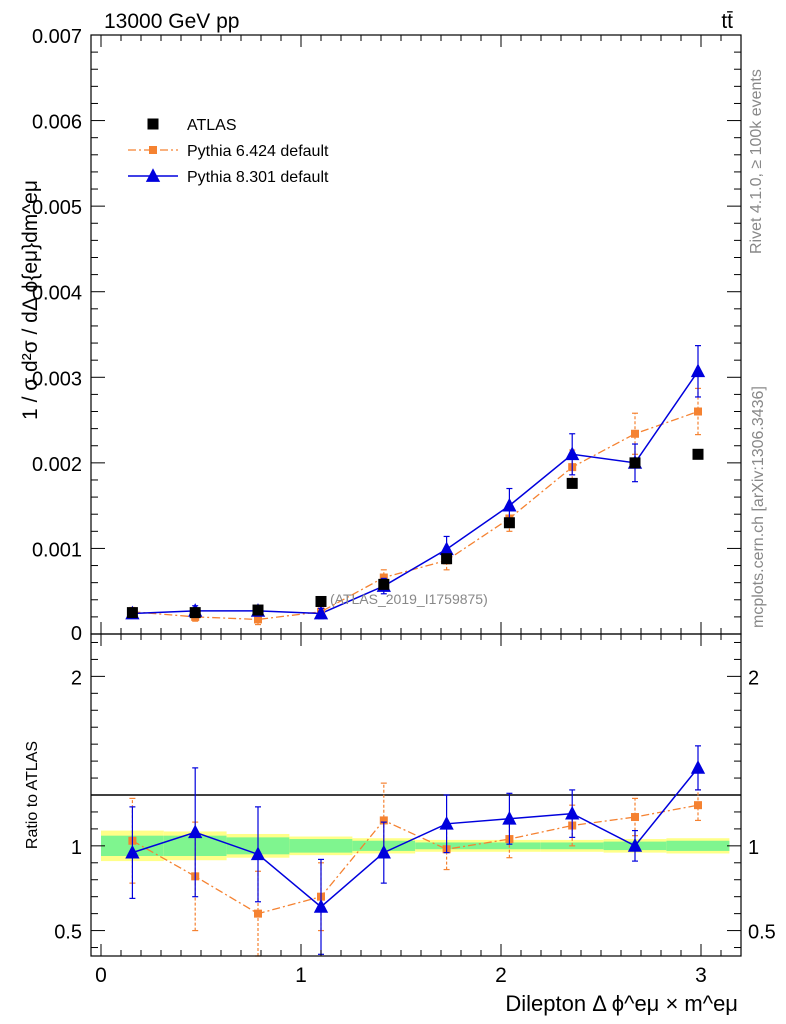 The width and height of the screenshot is (786, 1024). I want to click on x-tick-label: 0, so click(101, 975).